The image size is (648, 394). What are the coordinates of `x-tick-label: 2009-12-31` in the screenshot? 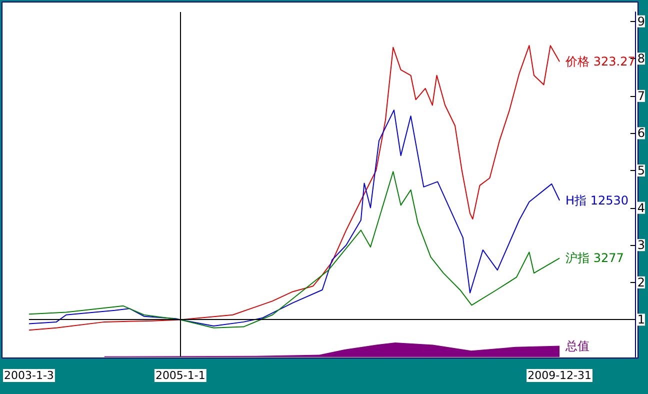 It's located at (560, 375).